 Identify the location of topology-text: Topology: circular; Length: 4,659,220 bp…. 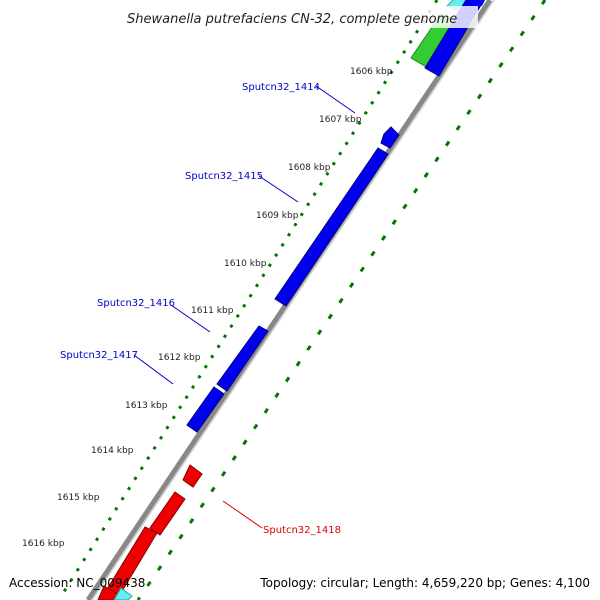
(425, 583).